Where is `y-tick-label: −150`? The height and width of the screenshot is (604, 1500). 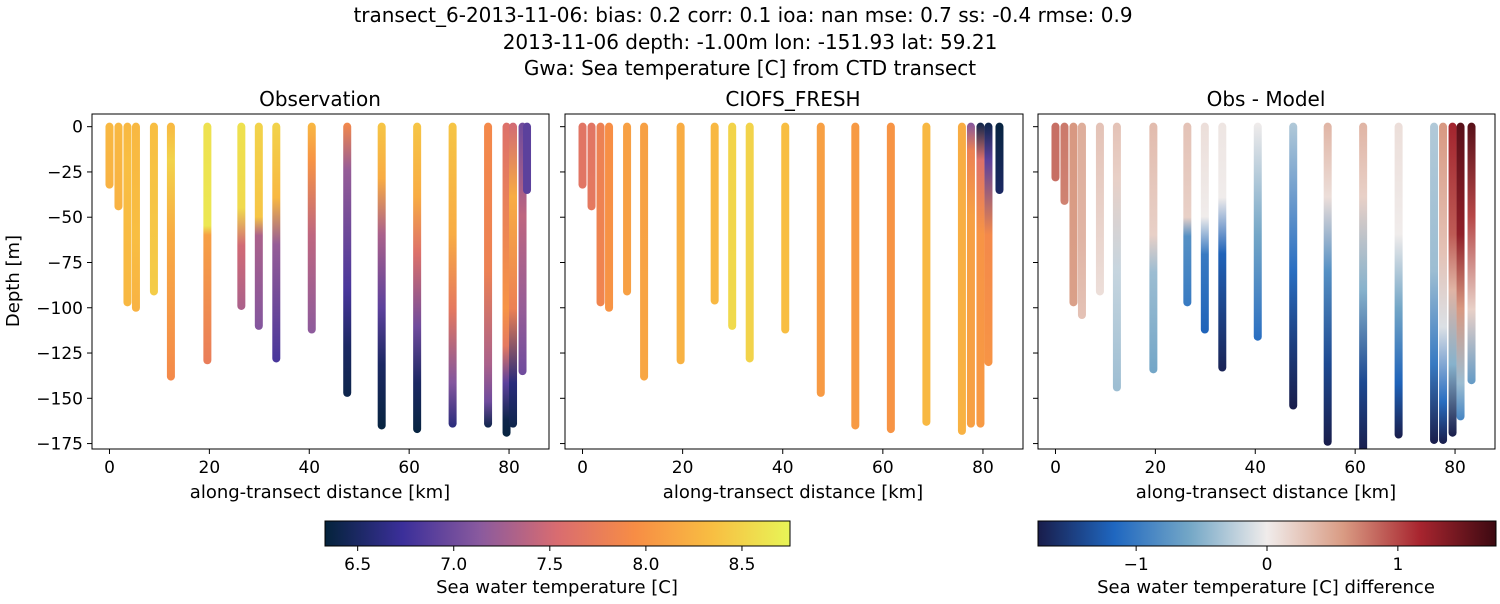
y-tick-label: −150 is located at coordinates (59, 399).